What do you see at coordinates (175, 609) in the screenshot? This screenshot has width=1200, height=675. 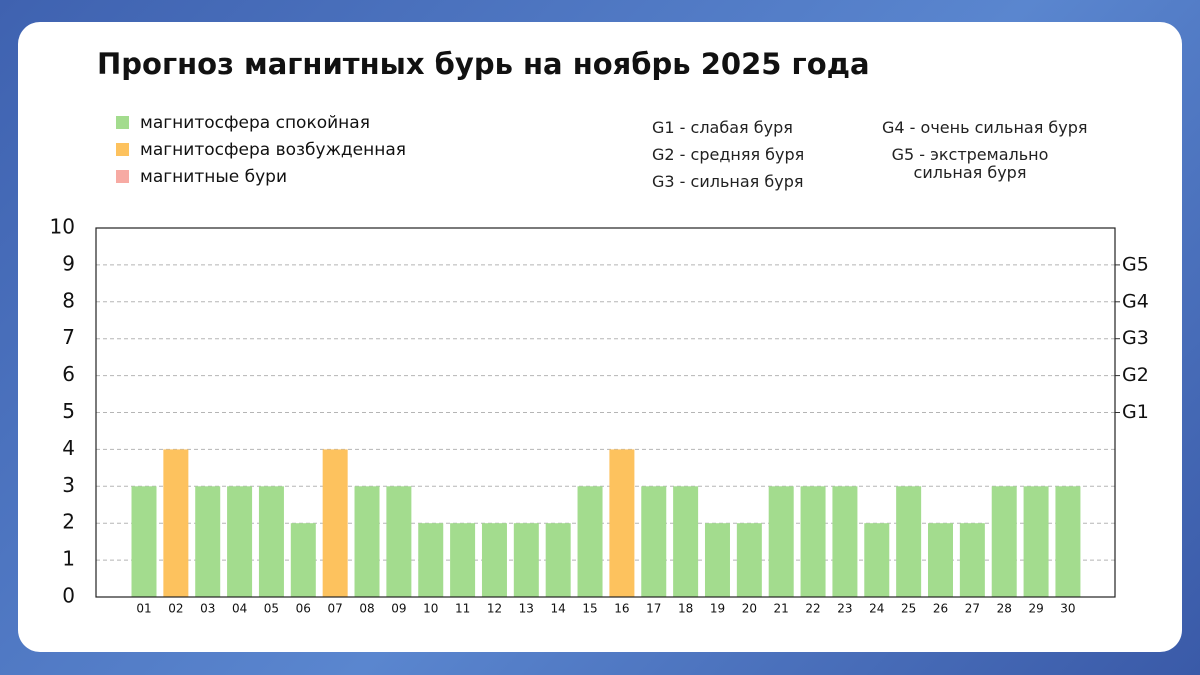 I see `x-tick-label: 02` at bounding box center [175, 609].